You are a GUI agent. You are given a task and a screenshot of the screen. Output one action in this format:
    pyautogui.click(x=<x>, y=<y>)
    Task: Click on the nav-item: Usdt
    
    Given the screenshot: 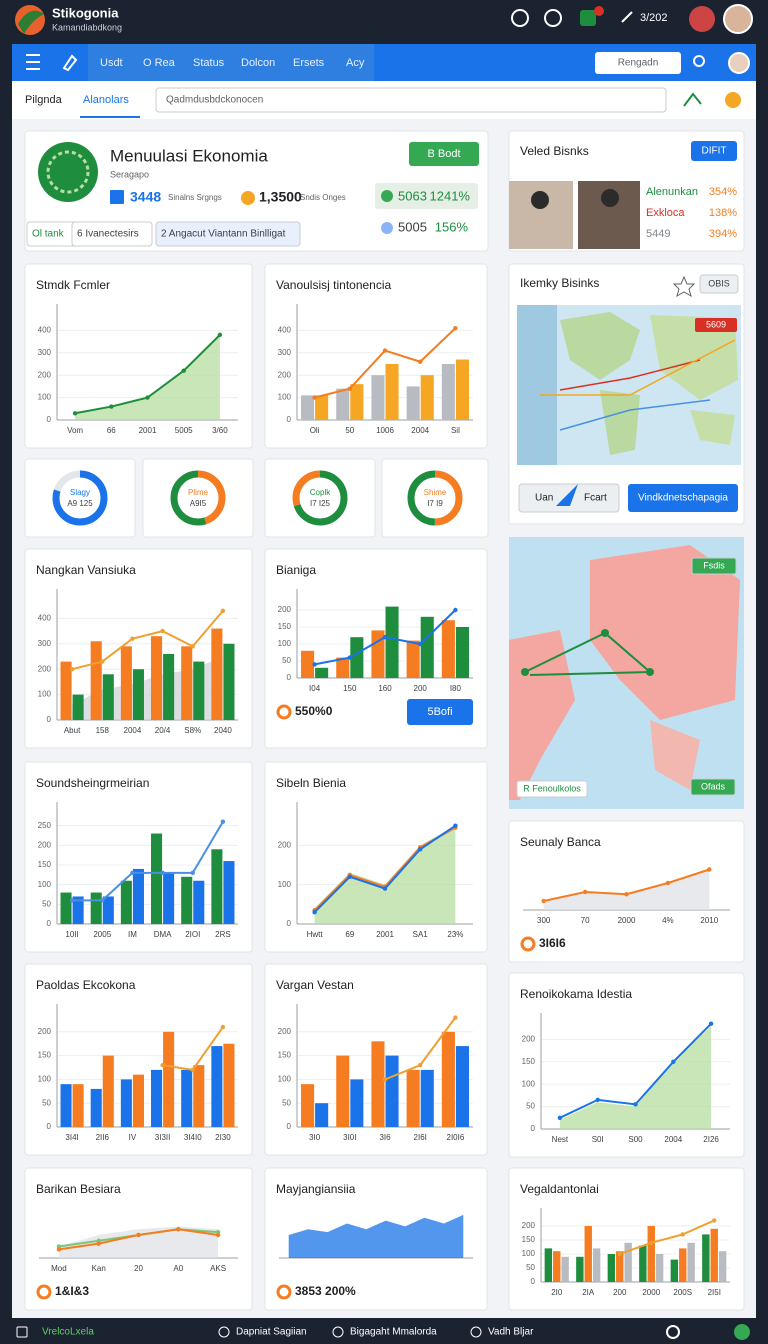 What is the action you would take?
    pyautogui.click(x=111, y=63)
    